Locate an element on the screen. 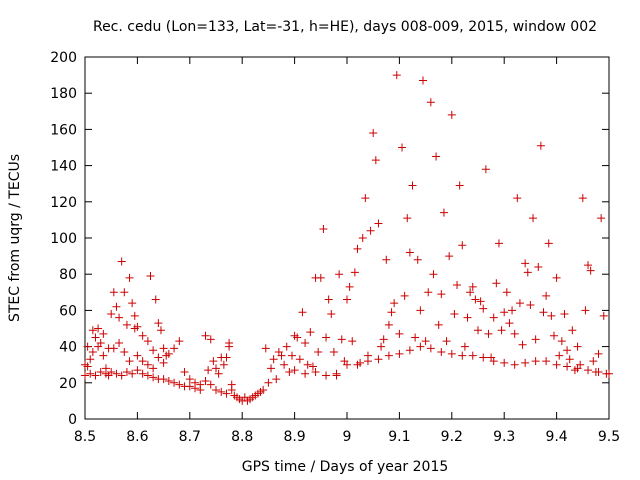  x-tick-label: 9.5 is located at coordinates (609, 437).